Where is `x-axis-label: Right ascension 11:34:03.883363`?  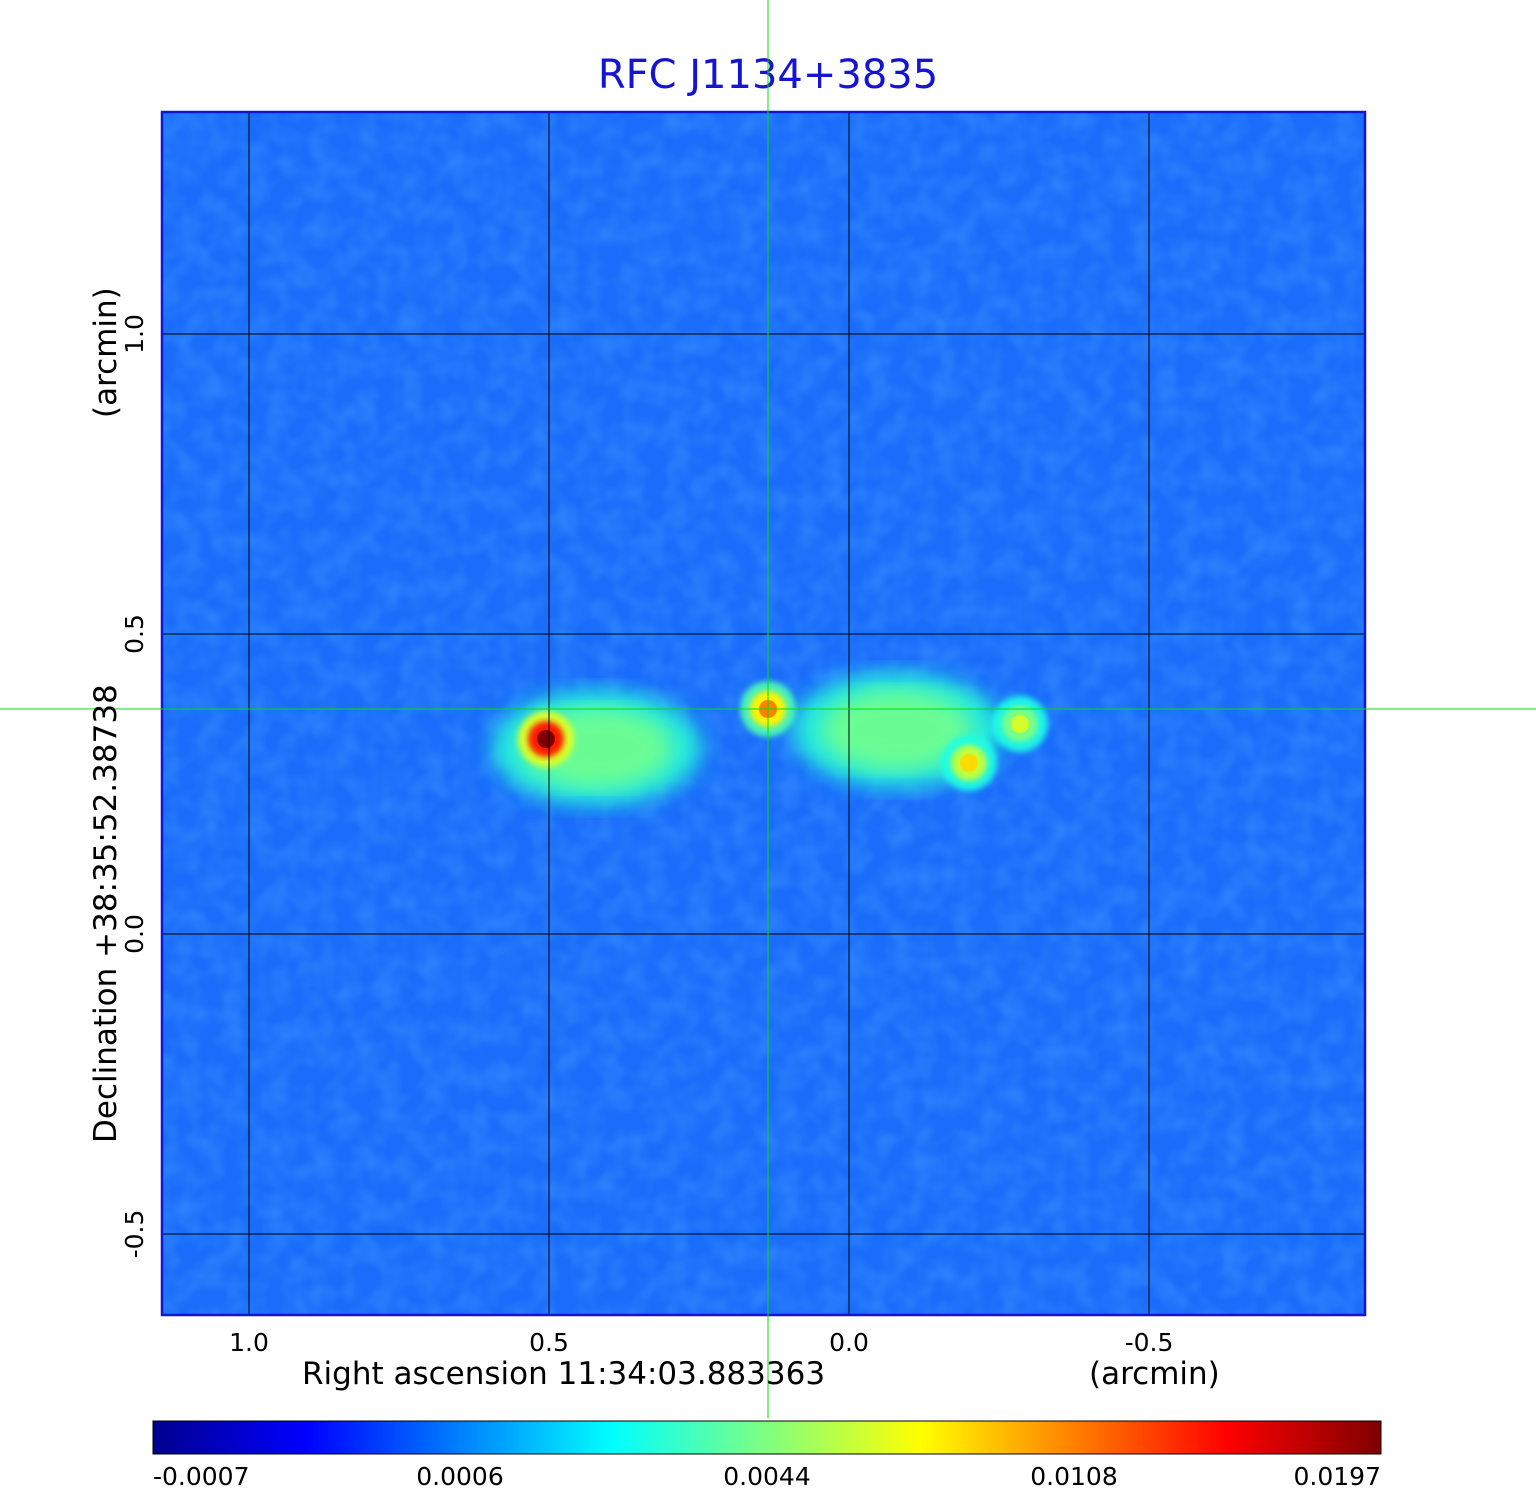
x-axis-label: Right ascension 11:34:03.883363 is located at coordinates (564, 1374).